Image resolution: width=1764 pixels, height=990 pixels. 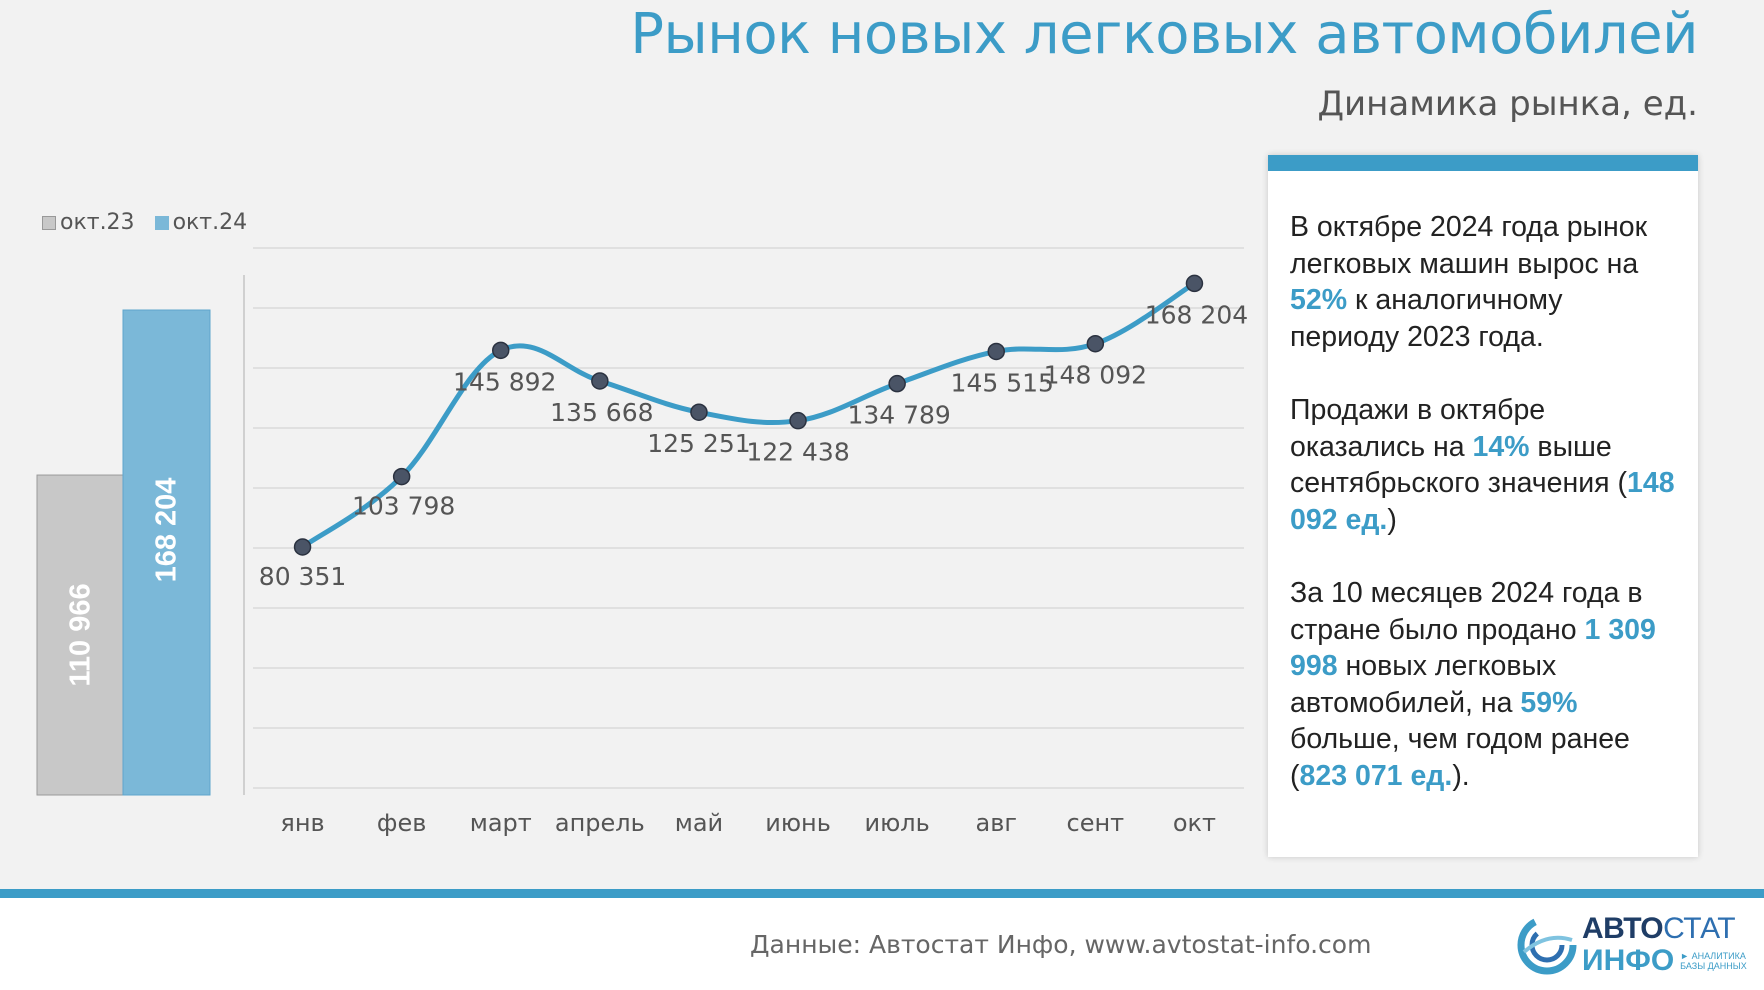 What do you see at coordinates (1482, 501) in the screenshot?
I see `info-p2-september-value: 148 092 ед.` at bounding box center [1482, 501].